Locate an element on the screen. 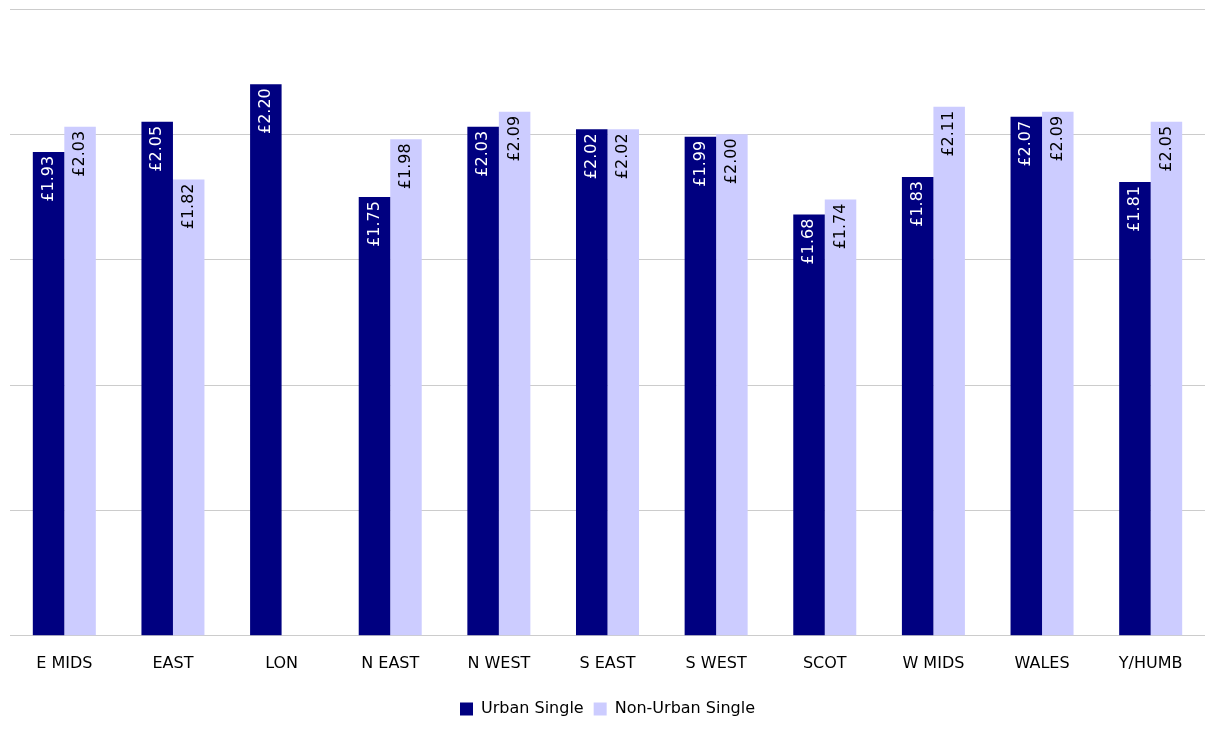 Image resolution: width=1215 pixels, height=731 pixels. legend-label: Non-Urban Single is located at coordinates (685, 708).